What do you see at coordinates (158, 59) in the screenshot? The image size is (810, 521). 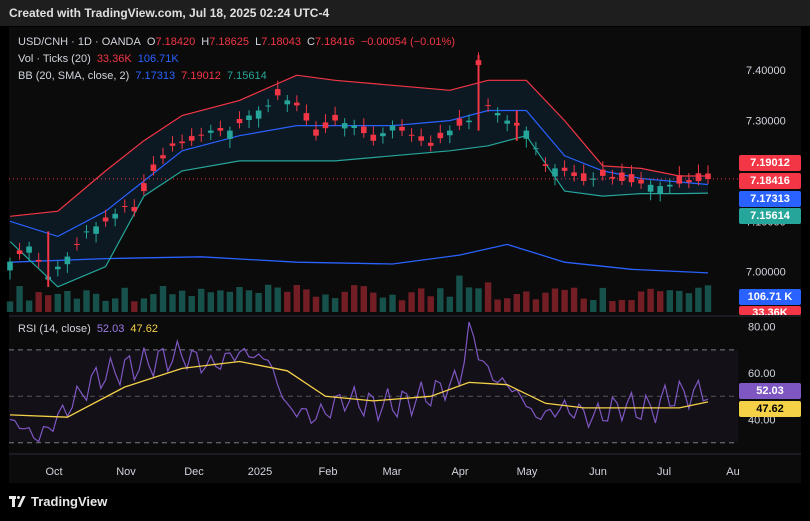 I see `volume-ma-value: 106.71K` at bounding box center [158, 59].